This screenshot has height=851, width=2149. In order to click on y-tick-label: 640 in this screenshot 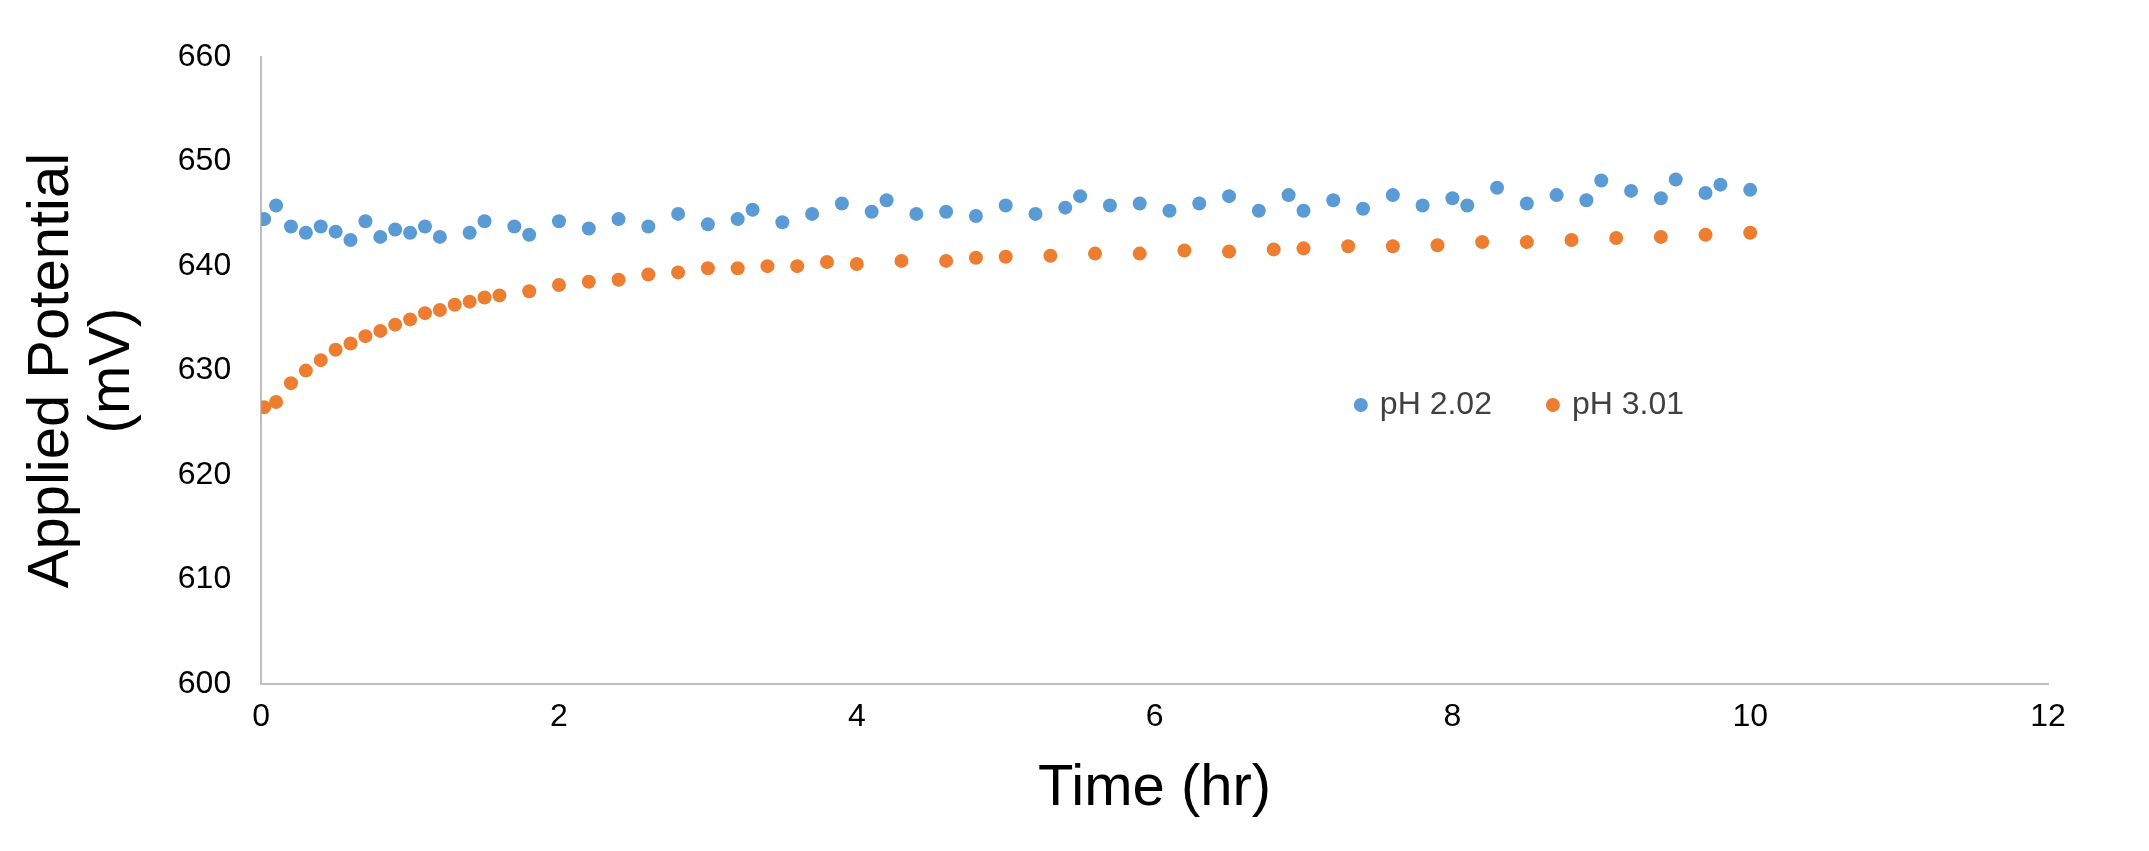, I will do `click(204, 263)`.